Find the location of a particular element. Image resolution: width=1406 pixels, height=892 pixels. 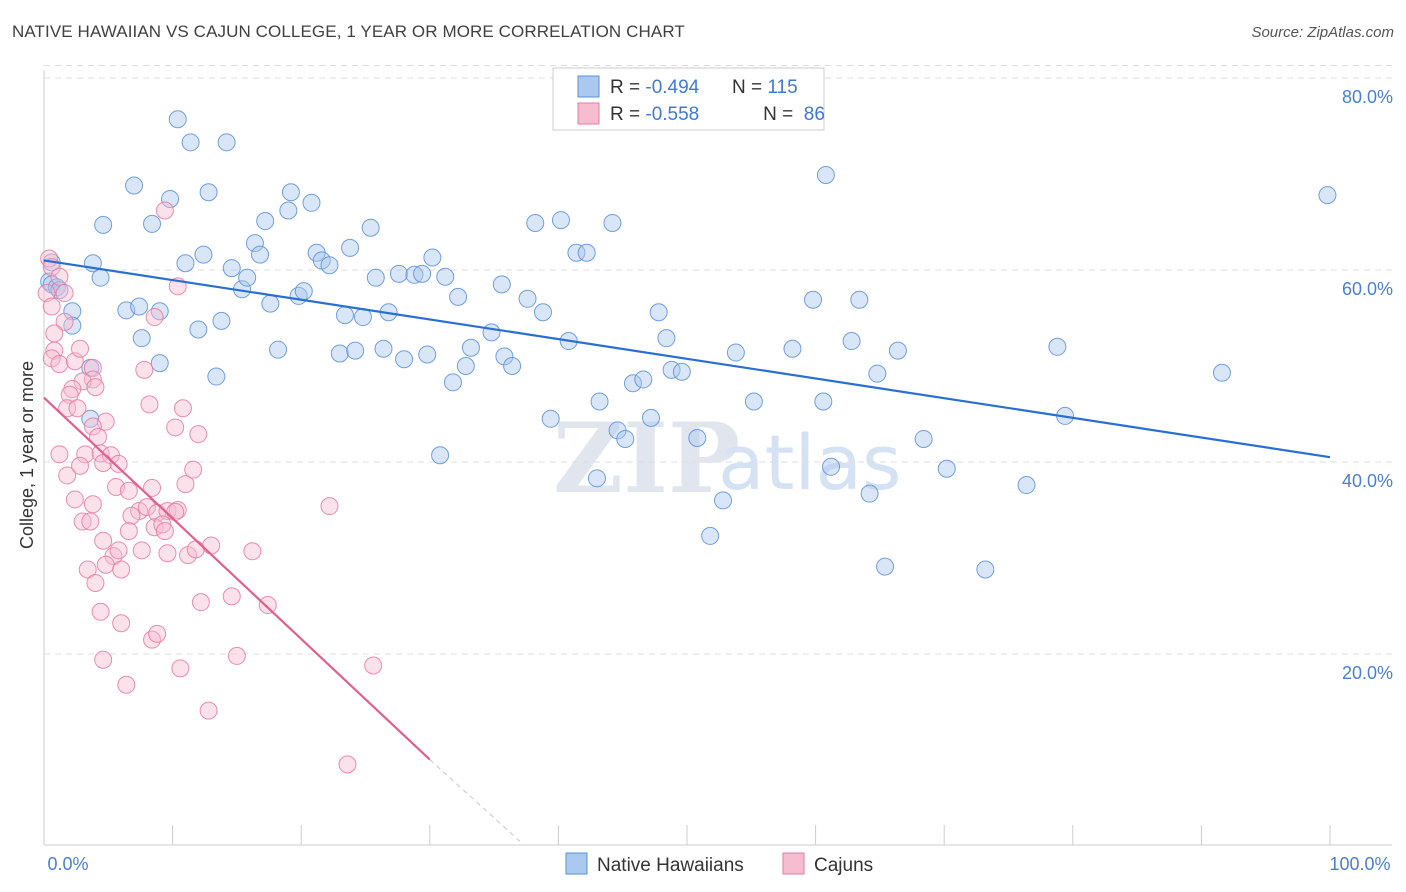

legend-n-value-pink: 86 is located at coordinates (812, 114).